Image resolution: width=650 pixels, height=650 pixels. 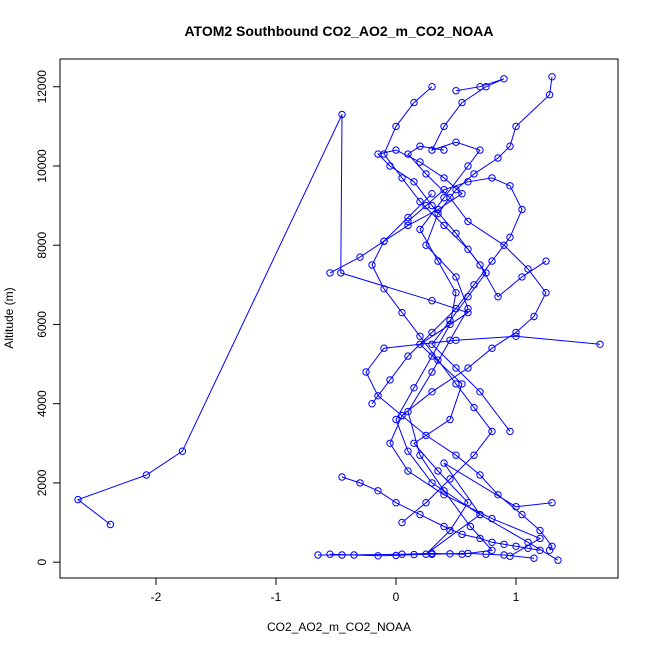 I want to click on x-tick-label: -2, so click(x=156, y=597).